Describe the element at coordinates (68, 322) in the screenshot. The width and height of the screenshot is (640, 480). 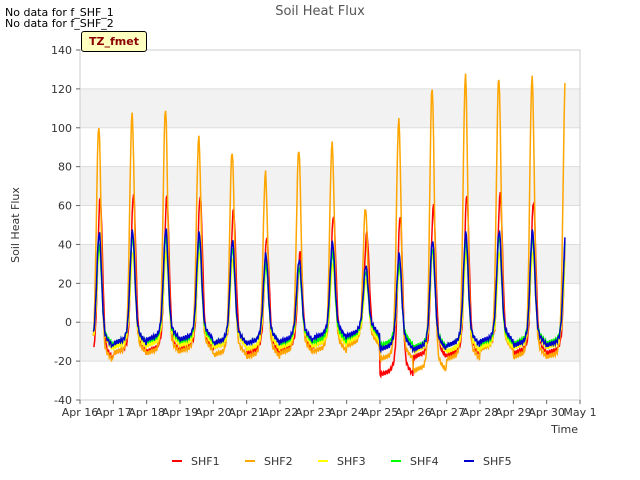
I see `y-tick-label: 0` at that location.